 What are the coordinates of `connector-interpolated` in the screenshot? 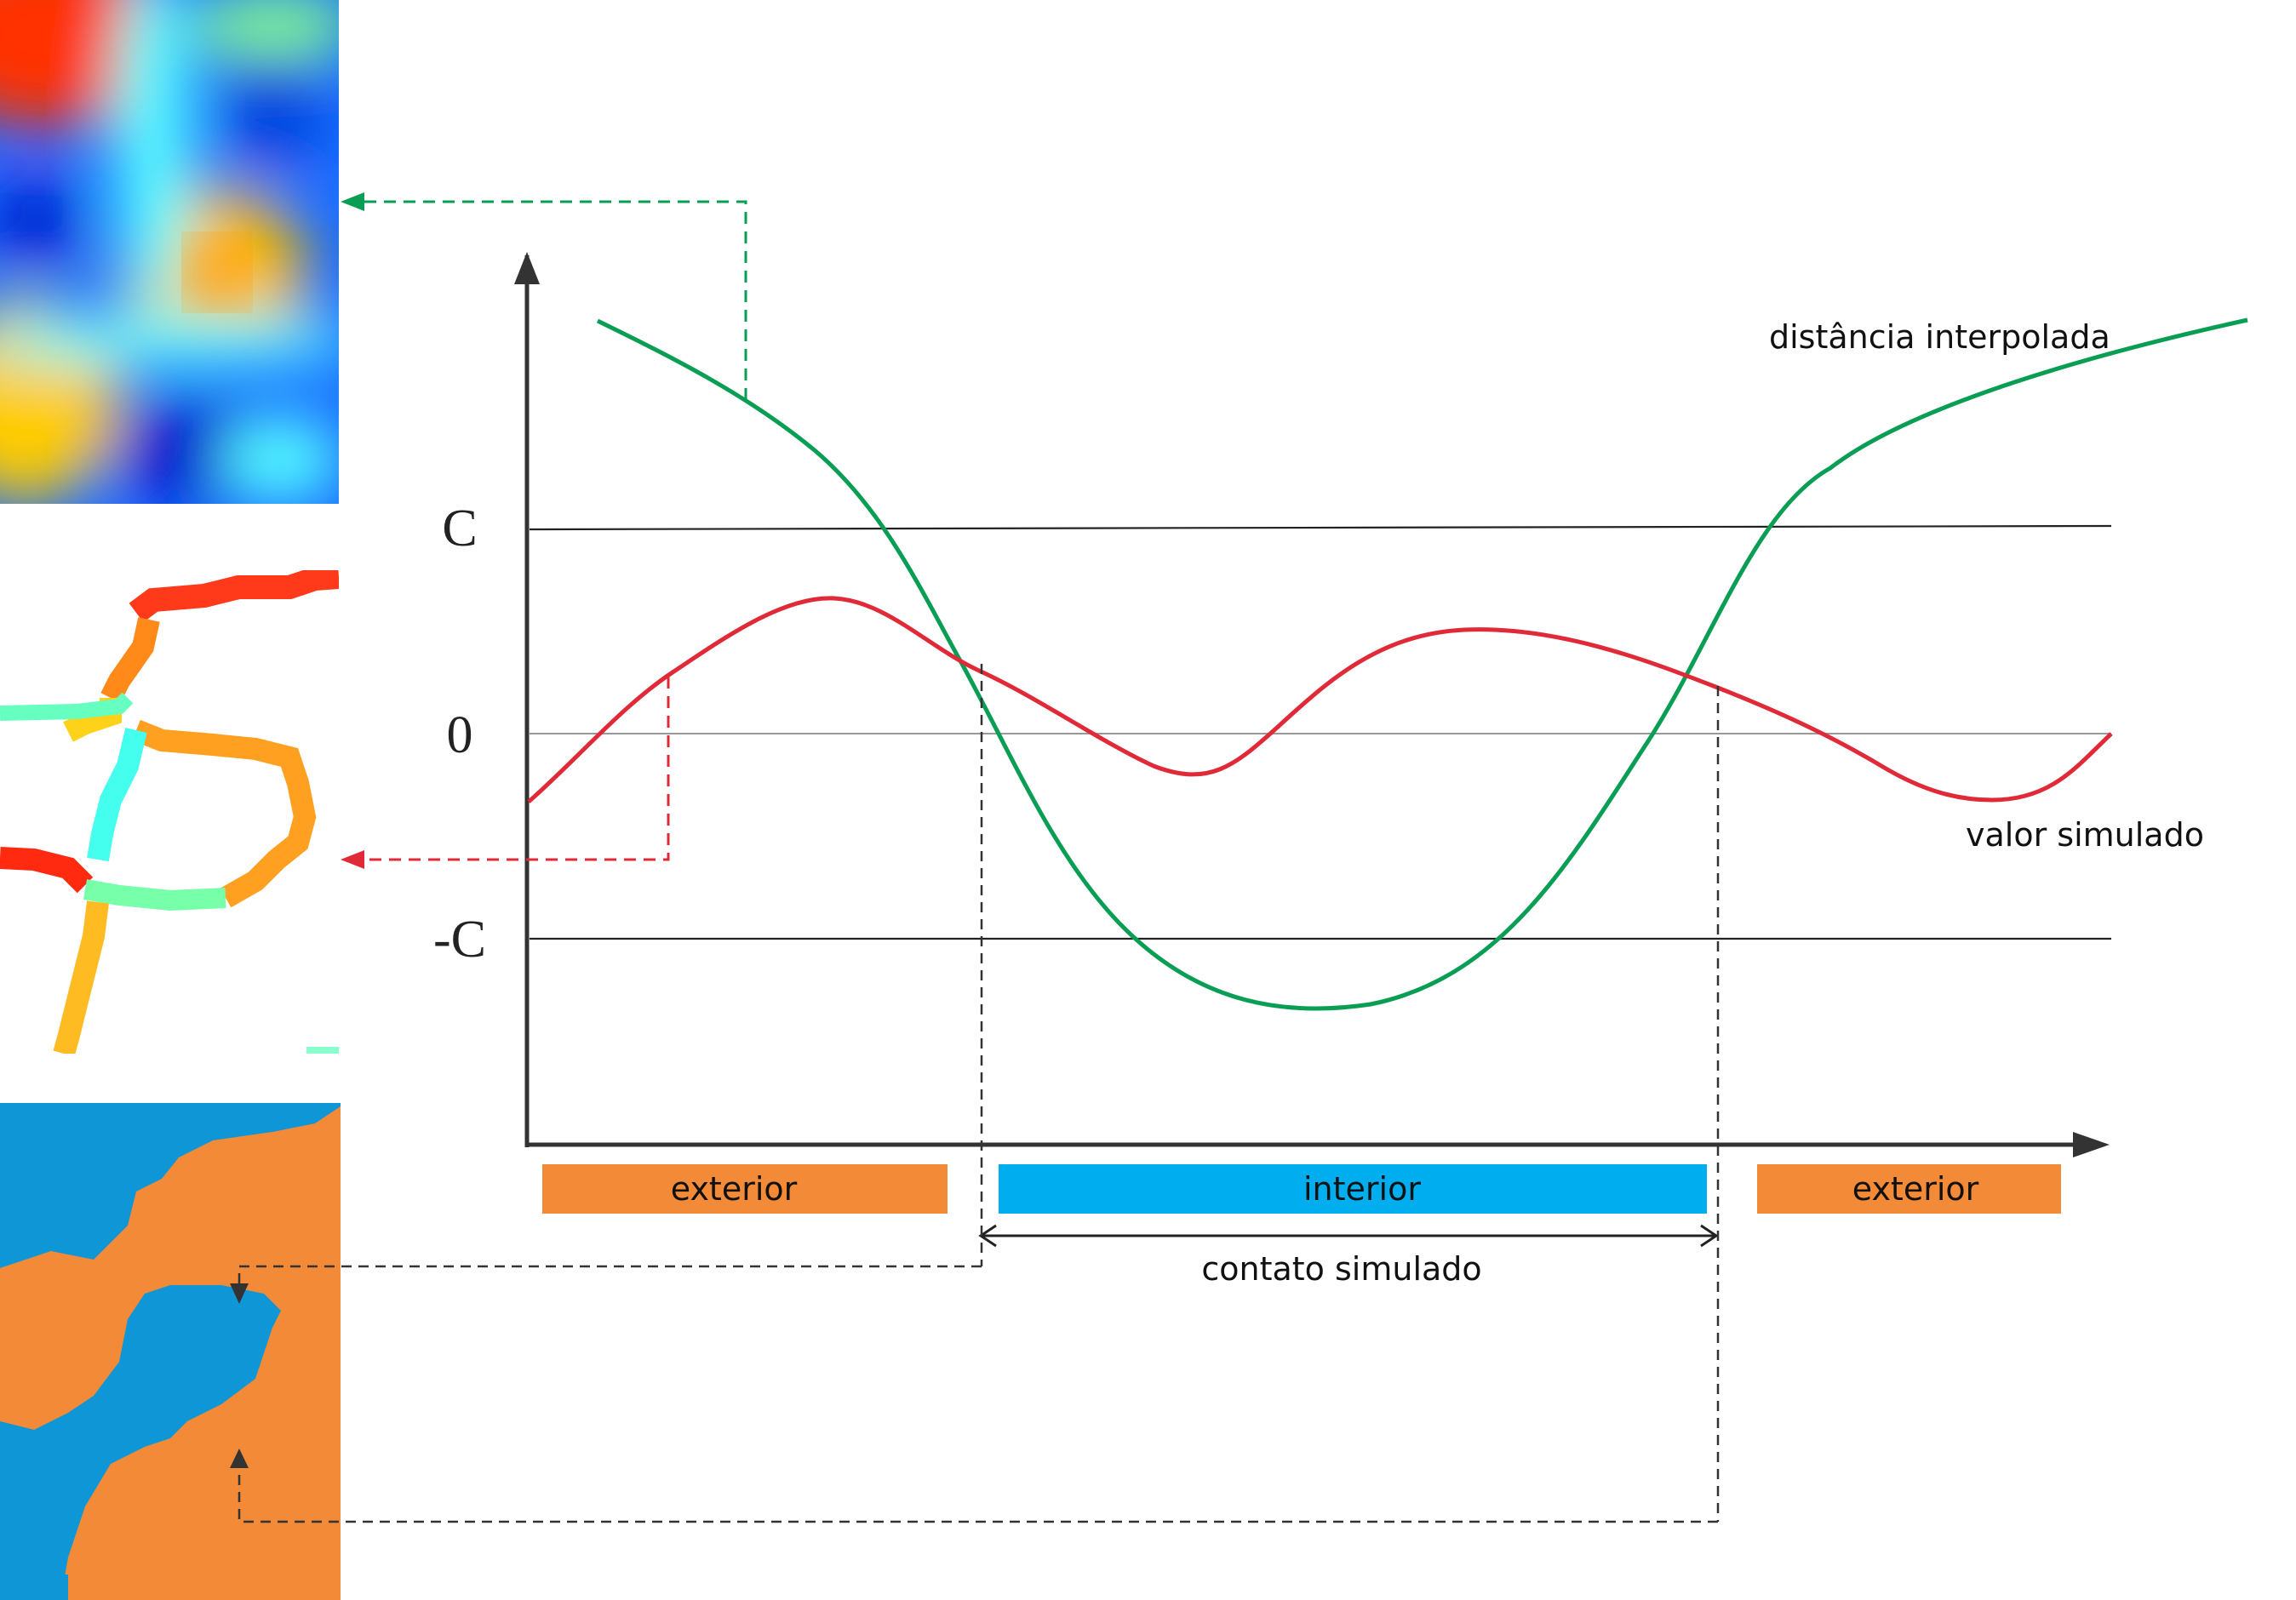 It's located at (549, 300).